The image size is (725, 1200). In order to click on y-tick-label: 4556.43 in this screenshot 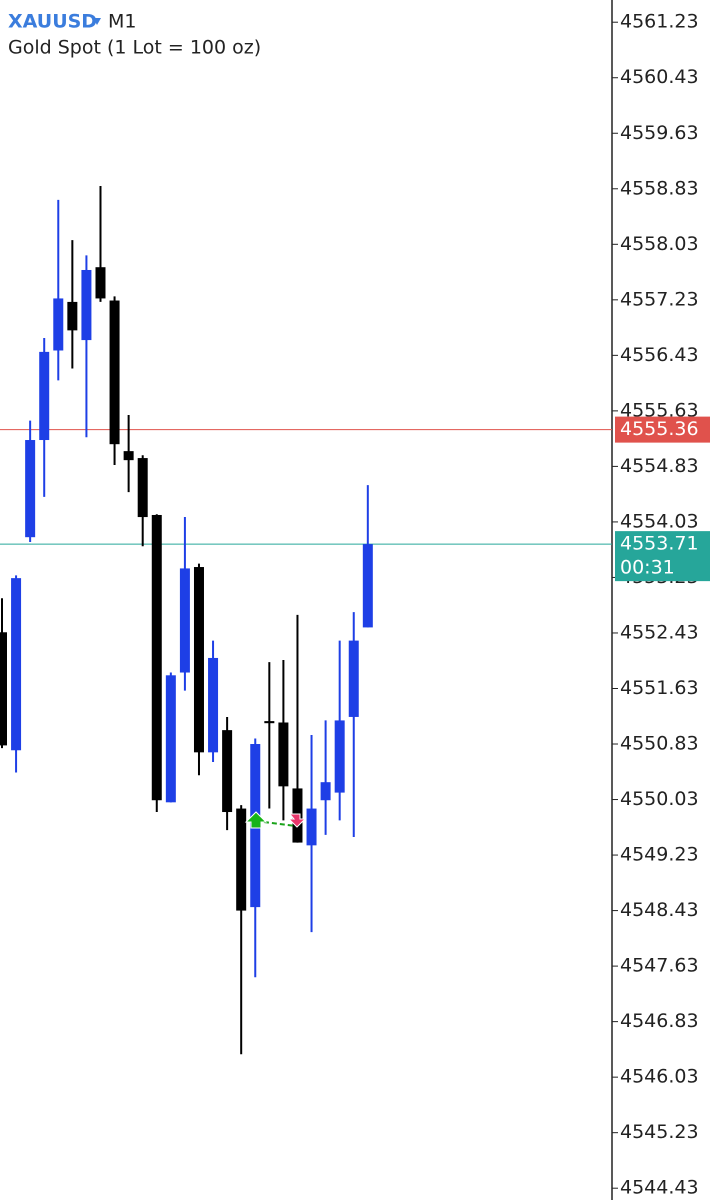, I will do `click(659, 355)`.